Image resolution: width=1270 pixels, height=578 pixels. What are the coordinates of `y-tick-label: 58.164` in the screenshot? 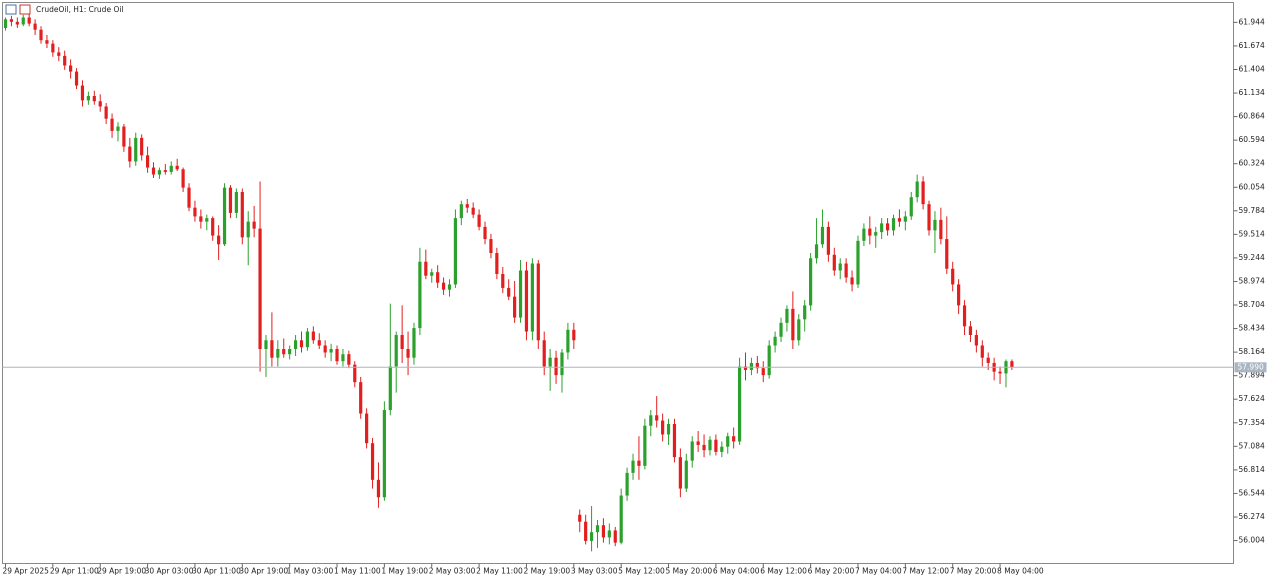 It's located at (1252, 351).